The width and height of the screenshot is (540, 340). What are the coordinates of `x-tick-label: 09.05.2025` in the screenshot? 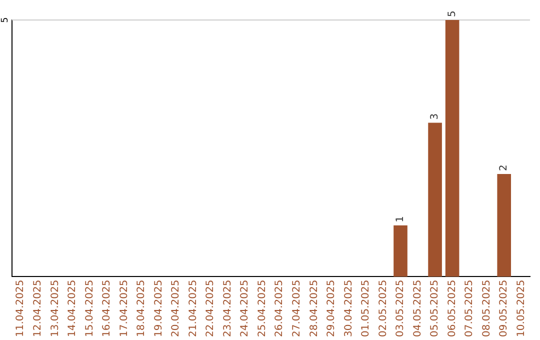 It's located at (504, 309).